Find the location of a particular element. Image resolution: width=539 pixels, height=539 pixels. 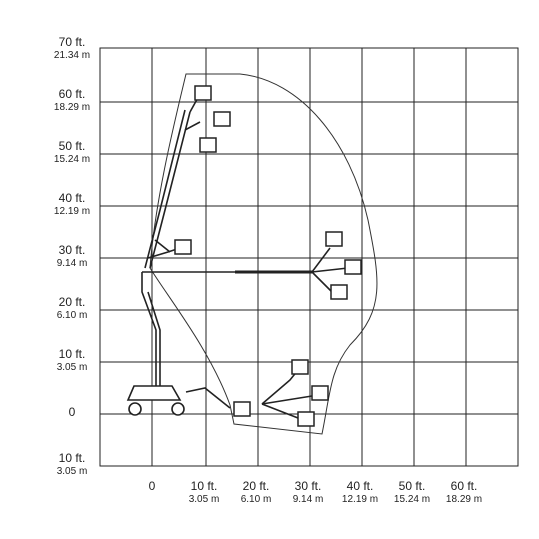

x-label-m: 18.29 m is located at coordinates (464, 499).